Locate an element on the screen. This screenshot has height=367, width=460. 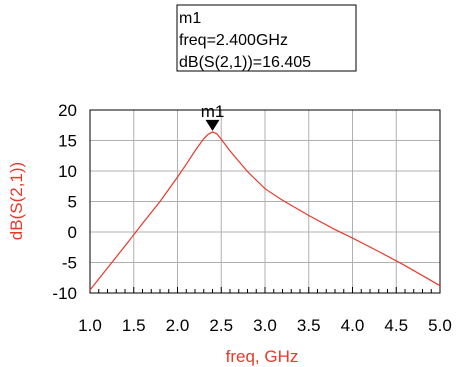
marker-readout-value: dB(S(2,1))=16.405 is located at coordinates (245, 62).